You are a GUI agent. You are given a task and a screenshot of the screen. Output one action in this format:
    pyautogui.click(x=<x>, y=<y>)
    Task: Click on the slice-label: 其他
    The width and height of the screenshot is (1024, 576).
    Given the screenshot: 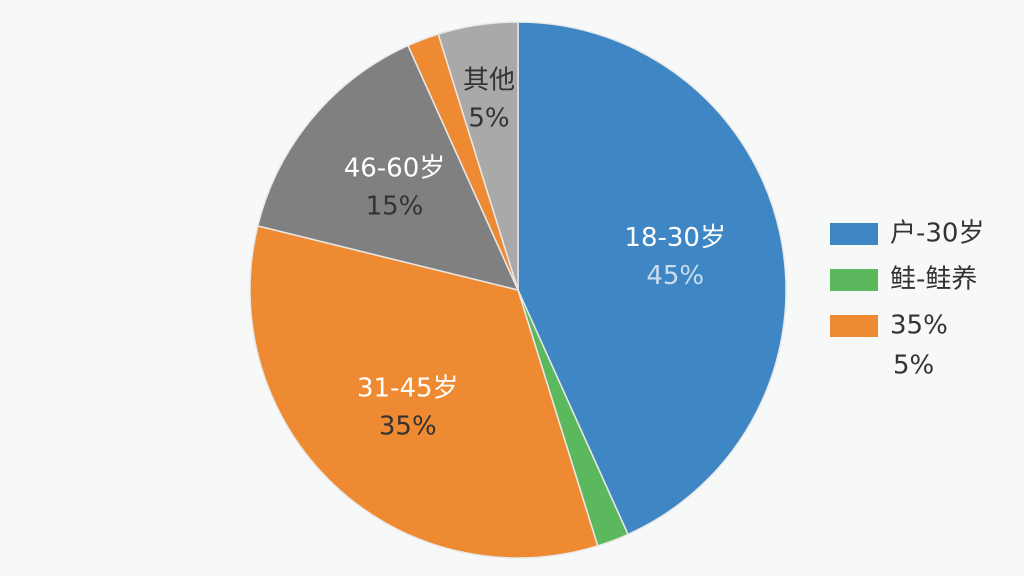 What is the action you would take?
    pyautogui.click(x=489, y=81)
    